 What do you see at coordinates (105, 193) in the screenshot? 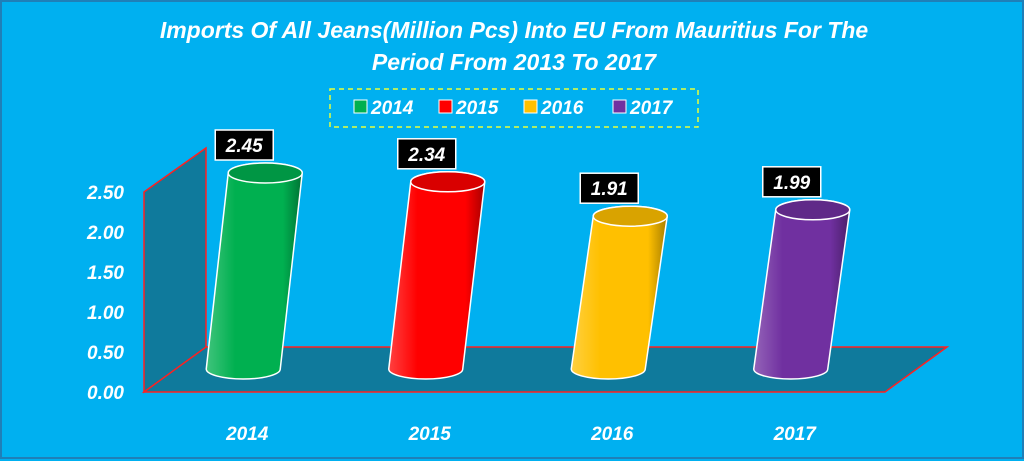
I see `y-tick-label: 2.50` at bounding box center [105, 193].